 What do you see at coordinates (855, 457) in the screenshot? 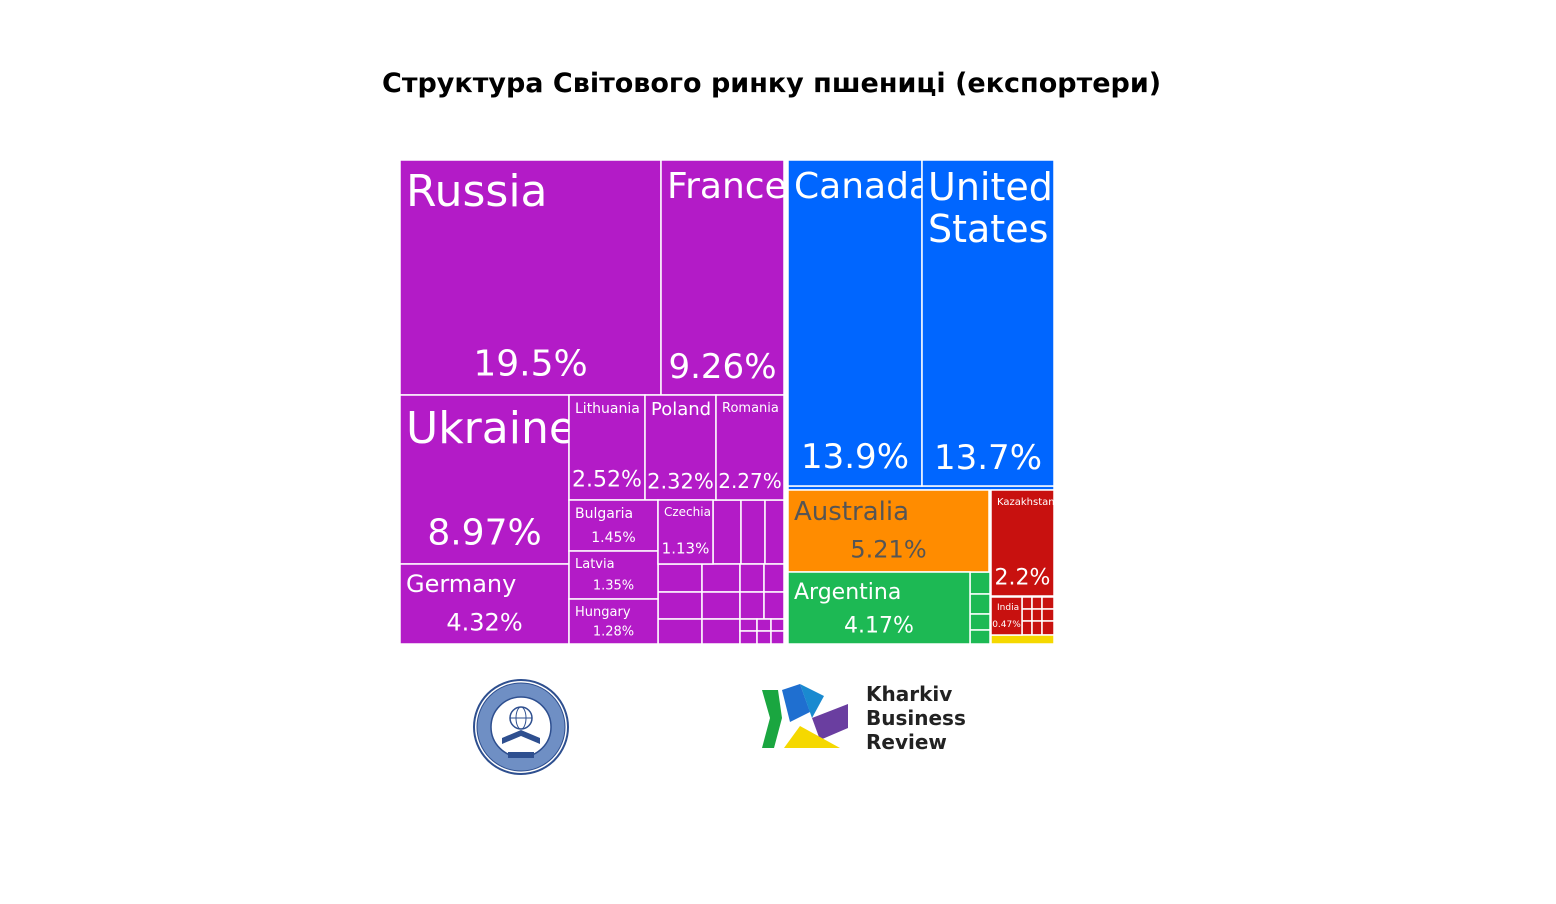
I see `tile-label-value: 13.9%` at bounding box center [855, 457].